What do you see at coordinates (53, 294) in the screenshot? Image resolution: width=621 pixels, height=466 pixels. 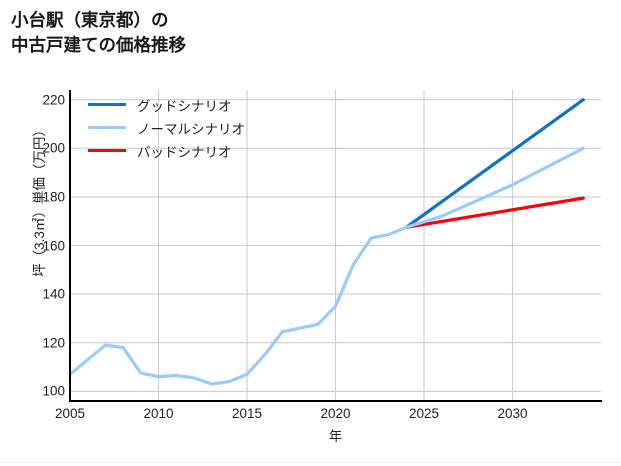 I see `y-tick-label: 140` at bounding box center [53, 294].